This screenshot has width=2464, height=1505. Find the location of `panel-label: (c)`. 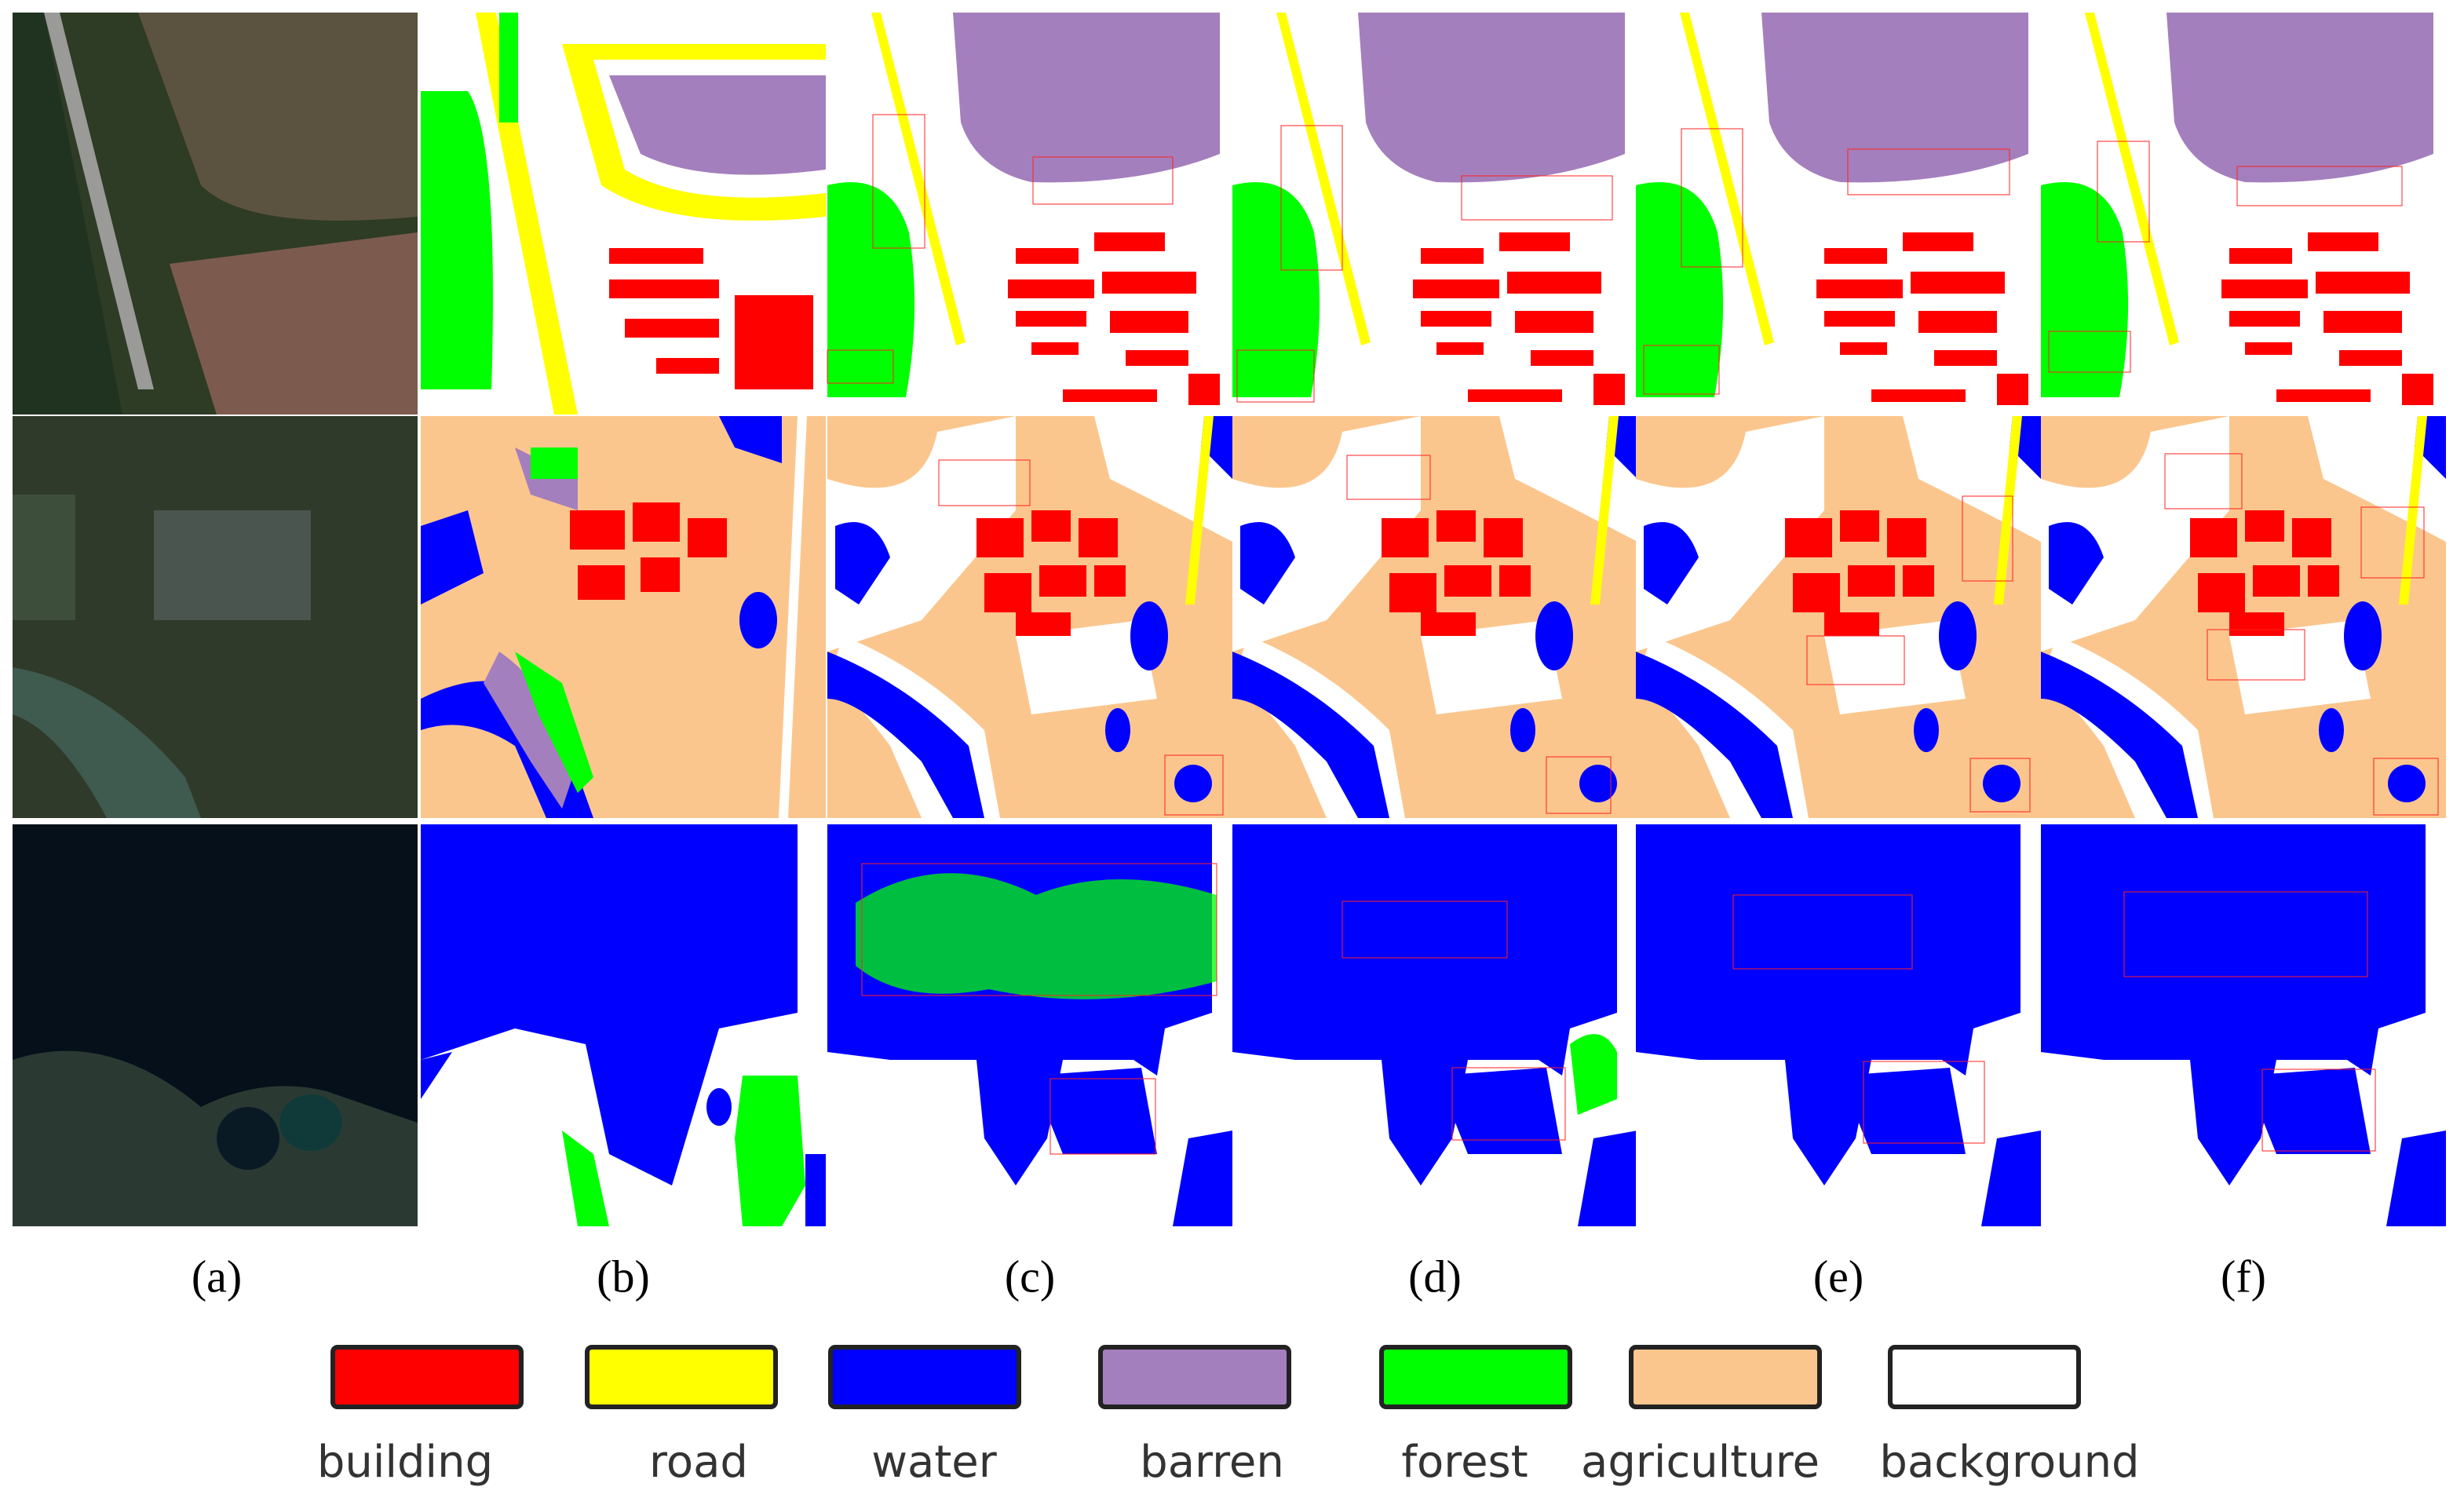

panel-label: (c) is located at coordinates (1030, 1276).